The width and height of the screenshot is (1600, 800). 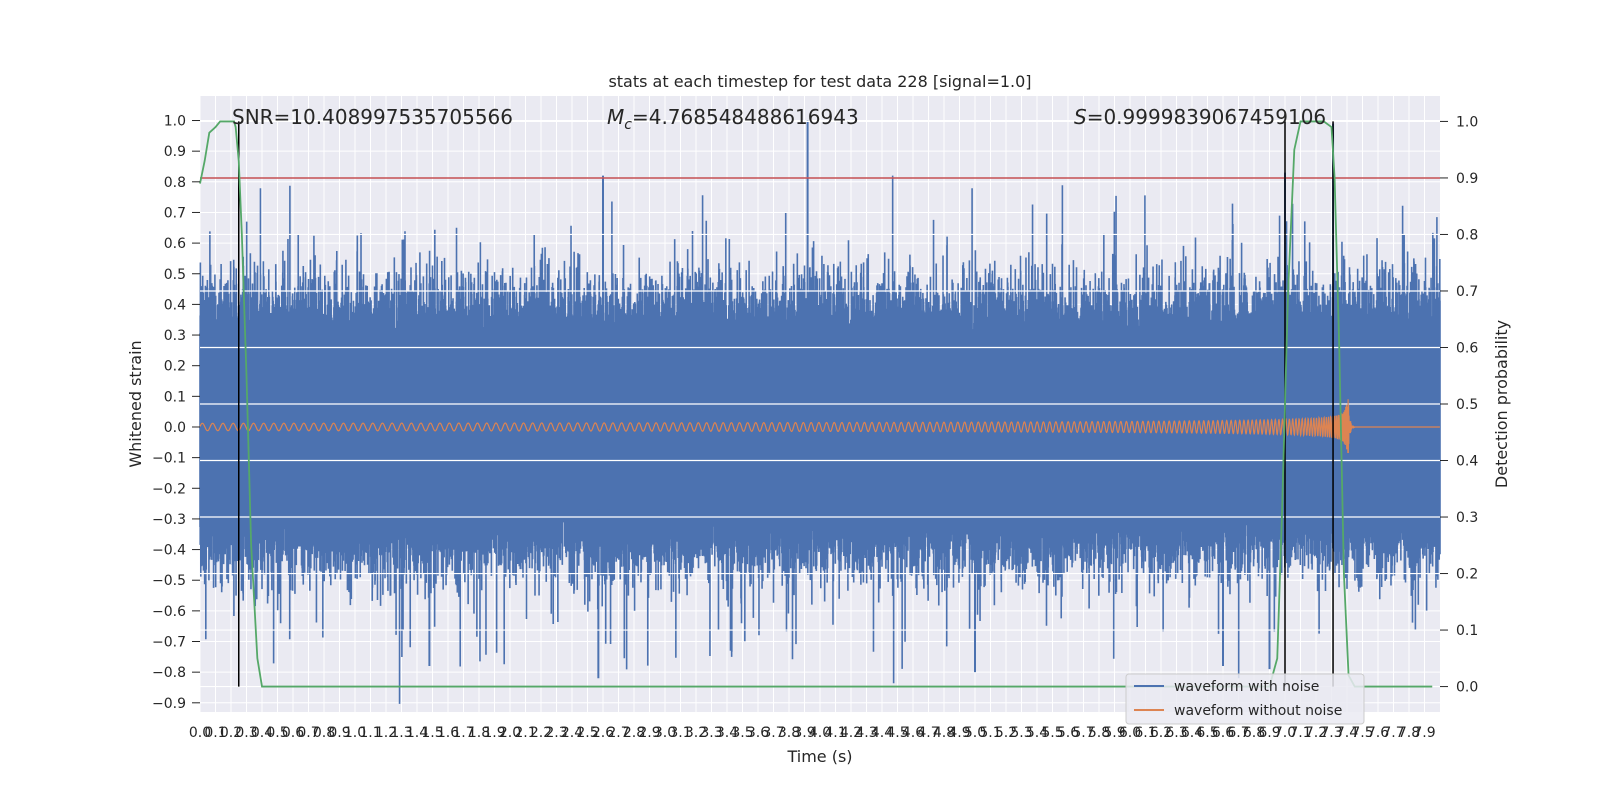 I want to click on x-tick-label: 1.9, so click(x=494, y=733).